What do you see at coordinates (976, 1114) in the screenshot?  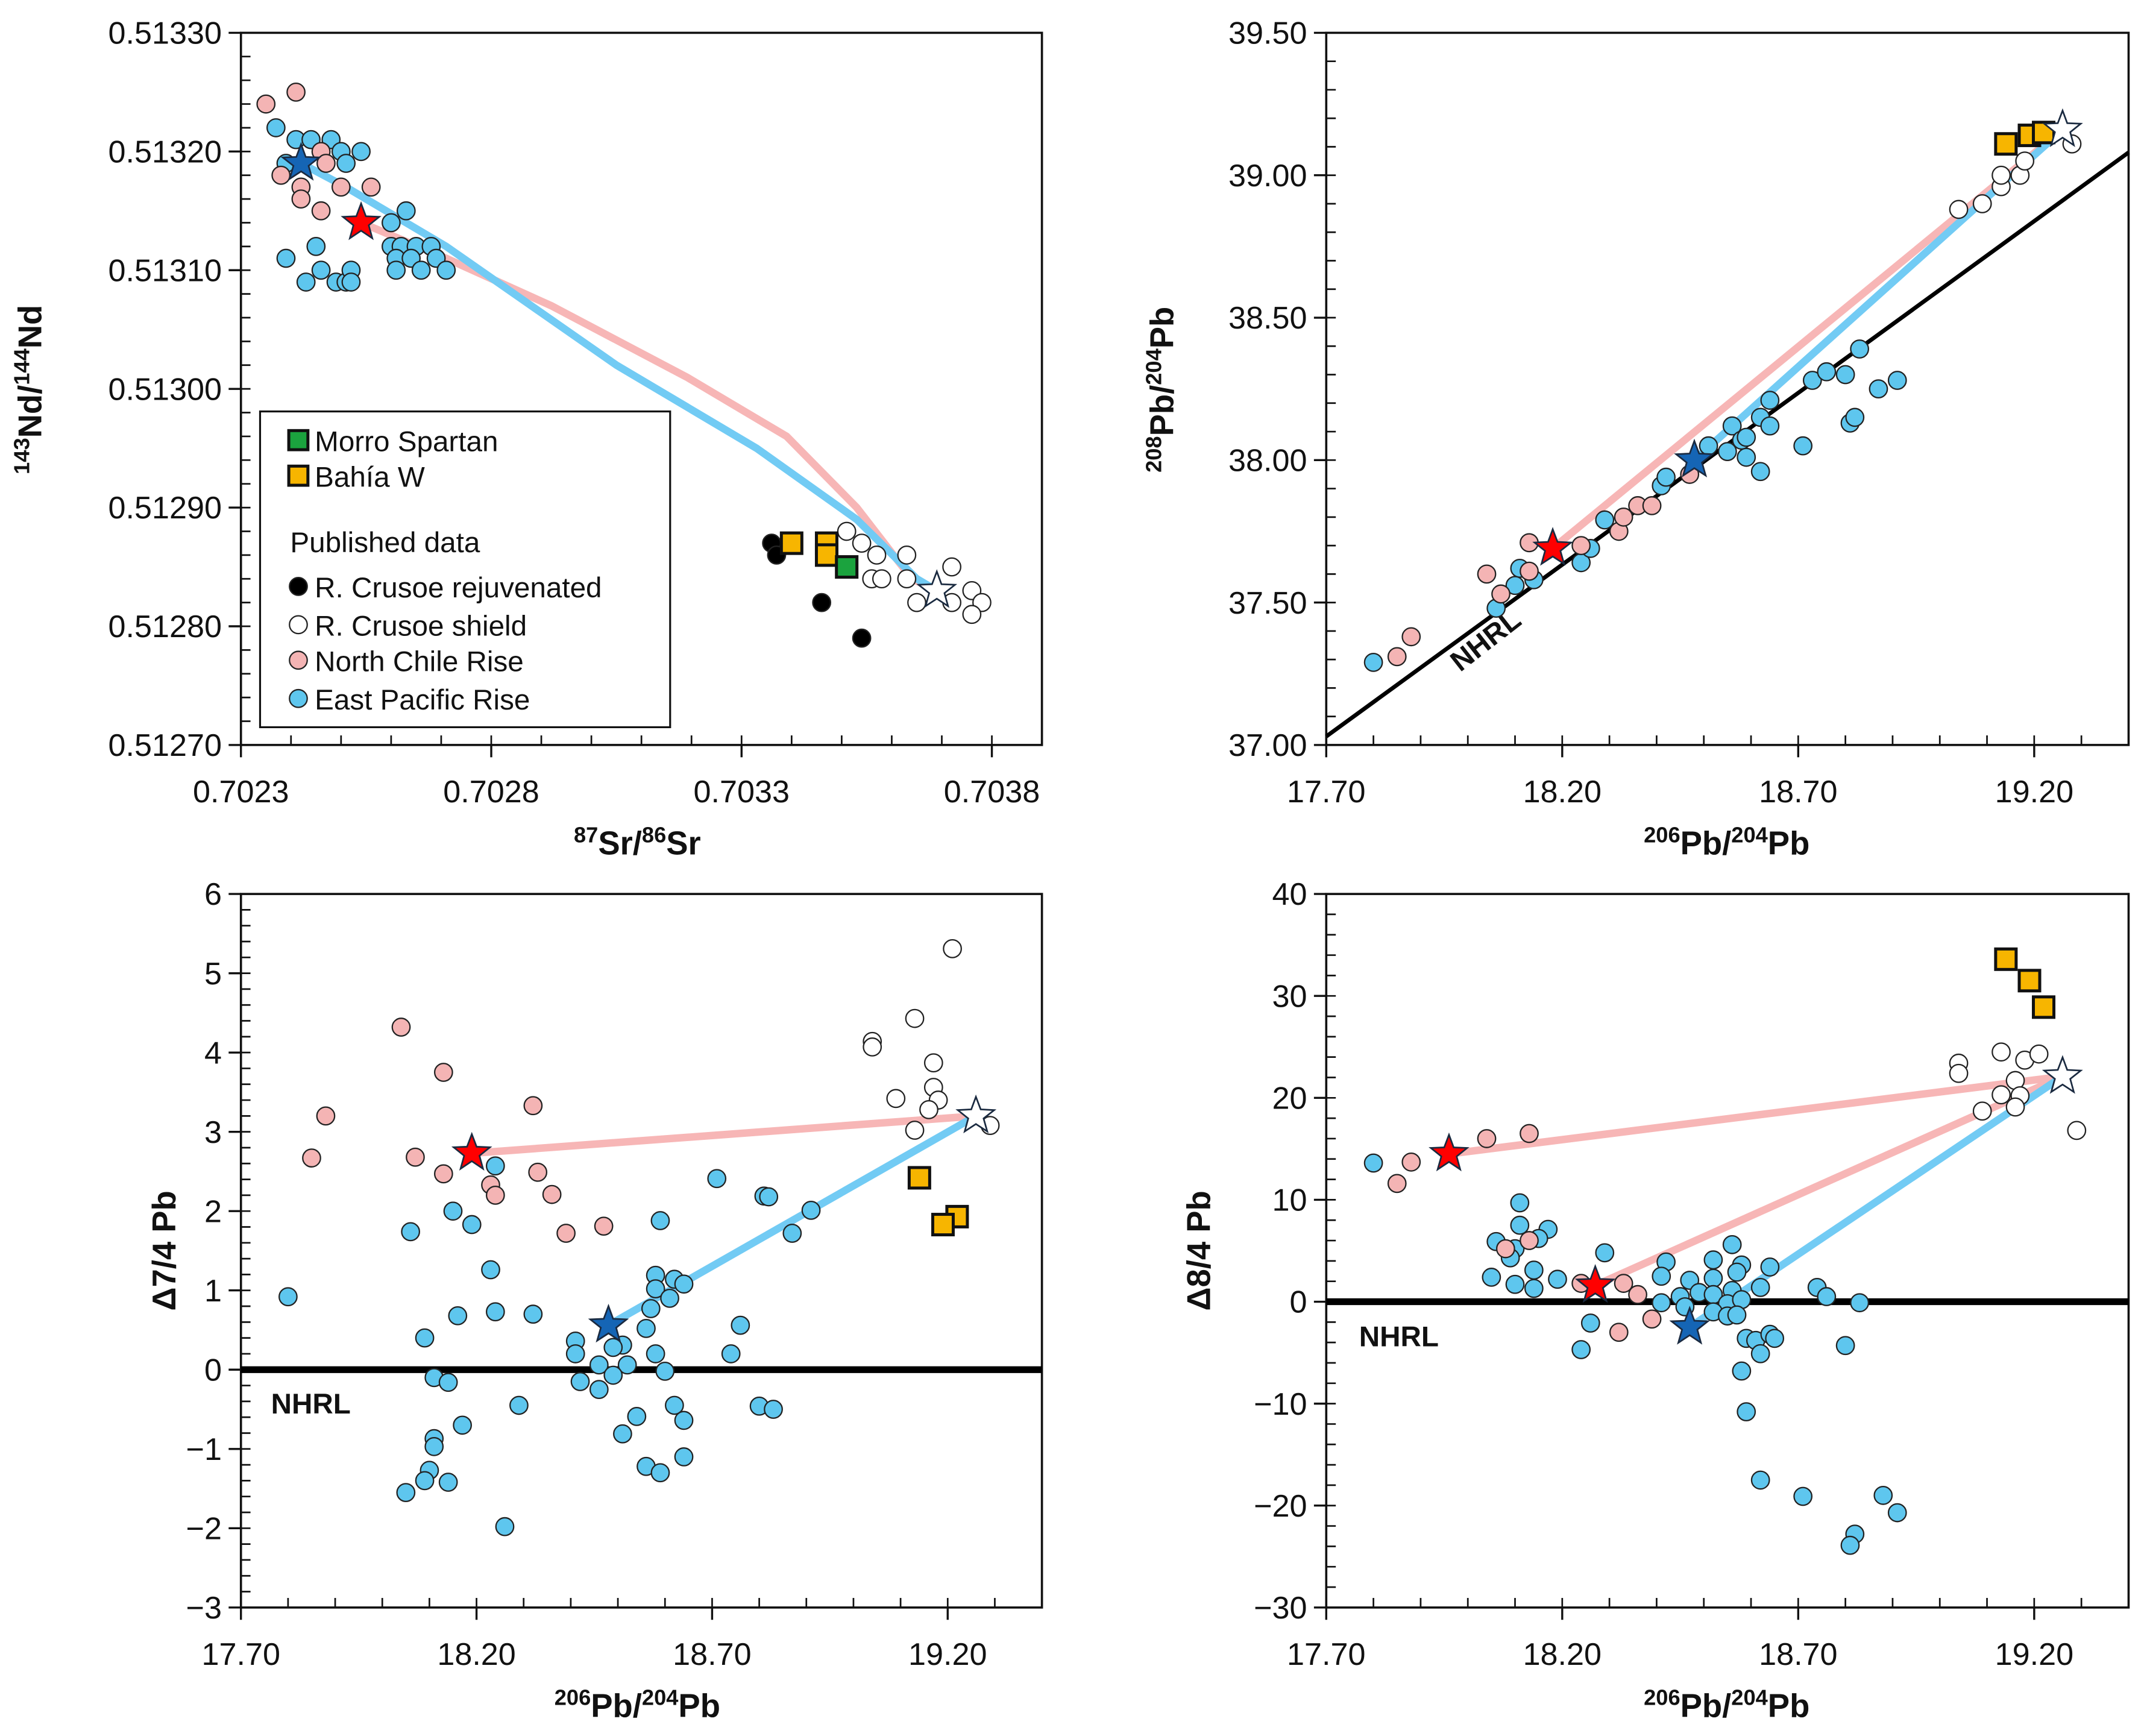 I see `white-endmember-star-marker` at bounding box center [976, 1114].